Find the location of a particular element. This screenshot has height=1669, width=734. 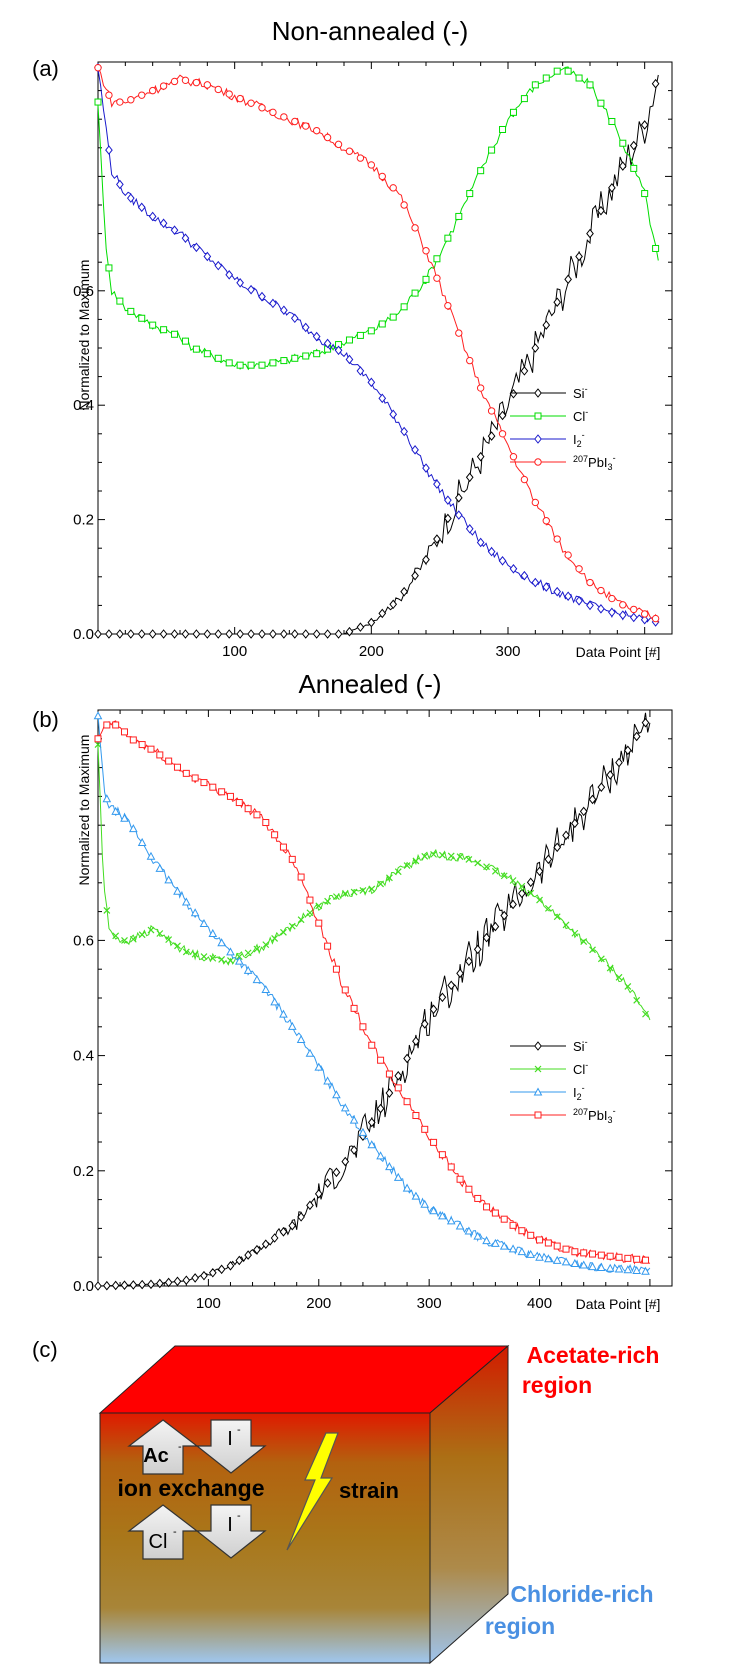

arrow-cl-text: Cl is located at coordinates (158, 1542).